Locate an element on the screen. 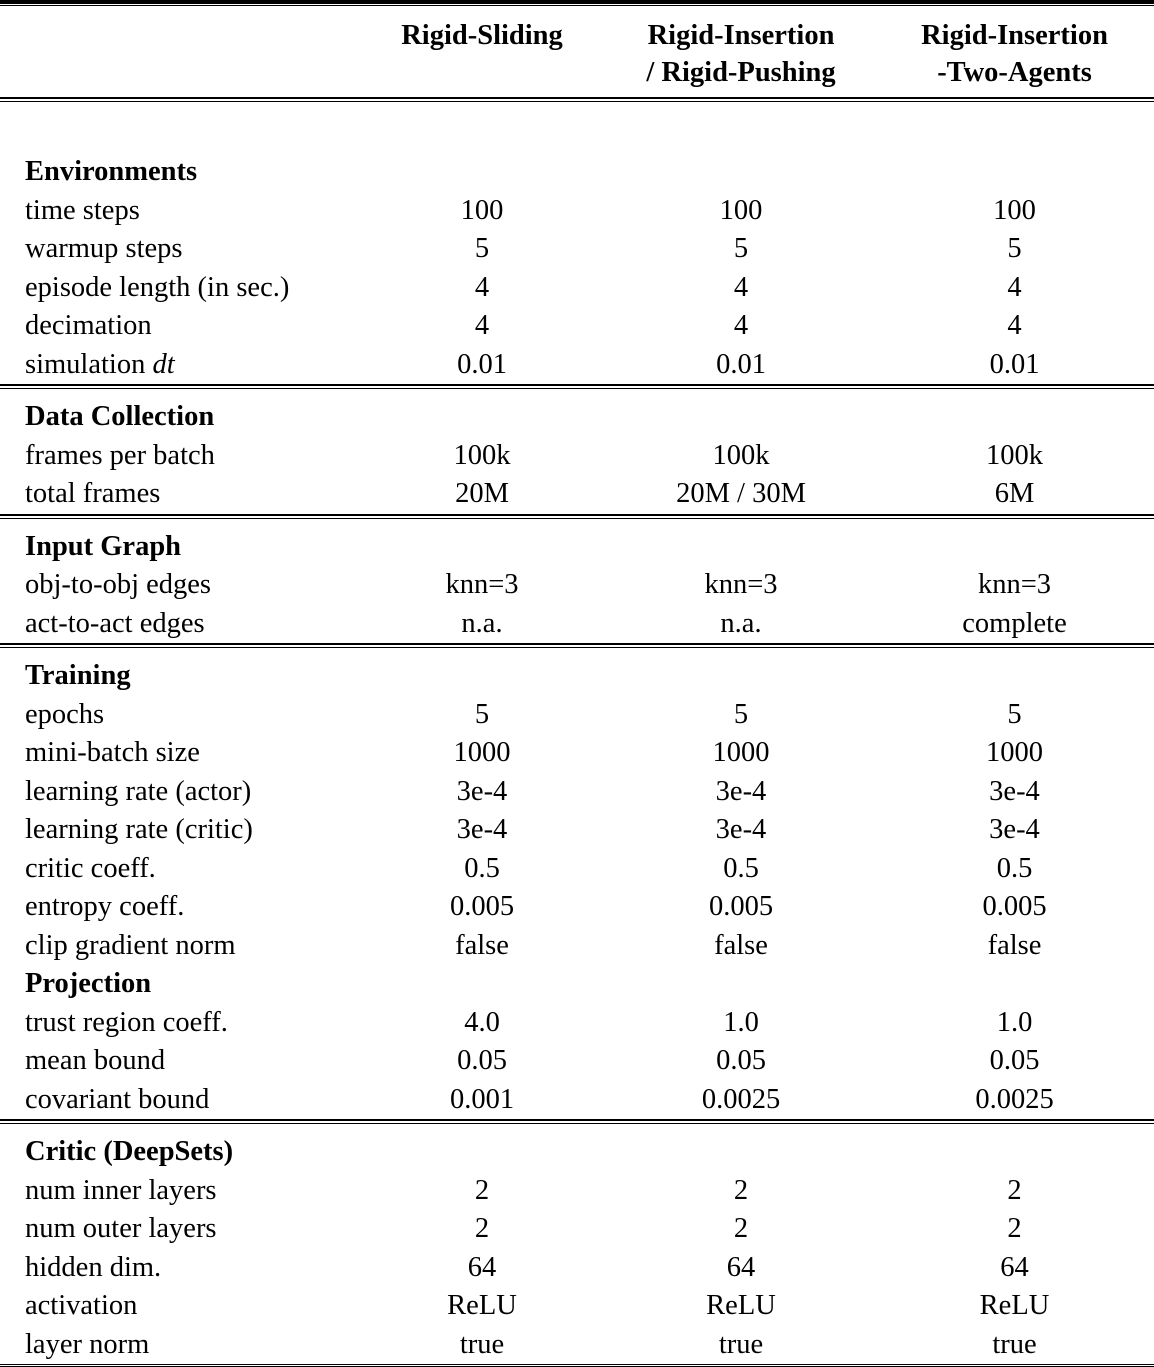 The image size is (1154, 1367). table-row: learning rate (critic) 3e-4 3e-4 3e-4 is located at coordinates (577, 830).